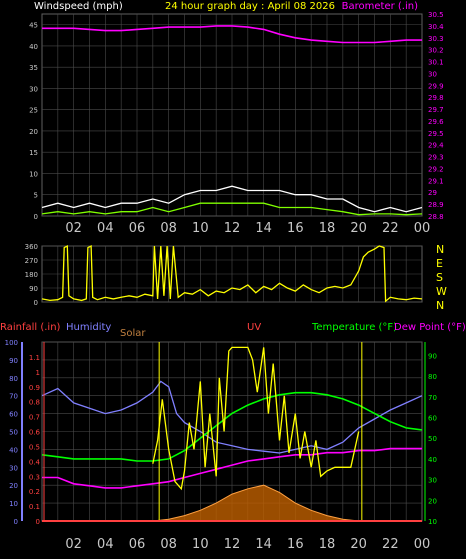  Describe the element at coordinates (436, 146) in the screenshot. I see `panel-wind-and-barometer-right-tick-label: 29.4` at that location.